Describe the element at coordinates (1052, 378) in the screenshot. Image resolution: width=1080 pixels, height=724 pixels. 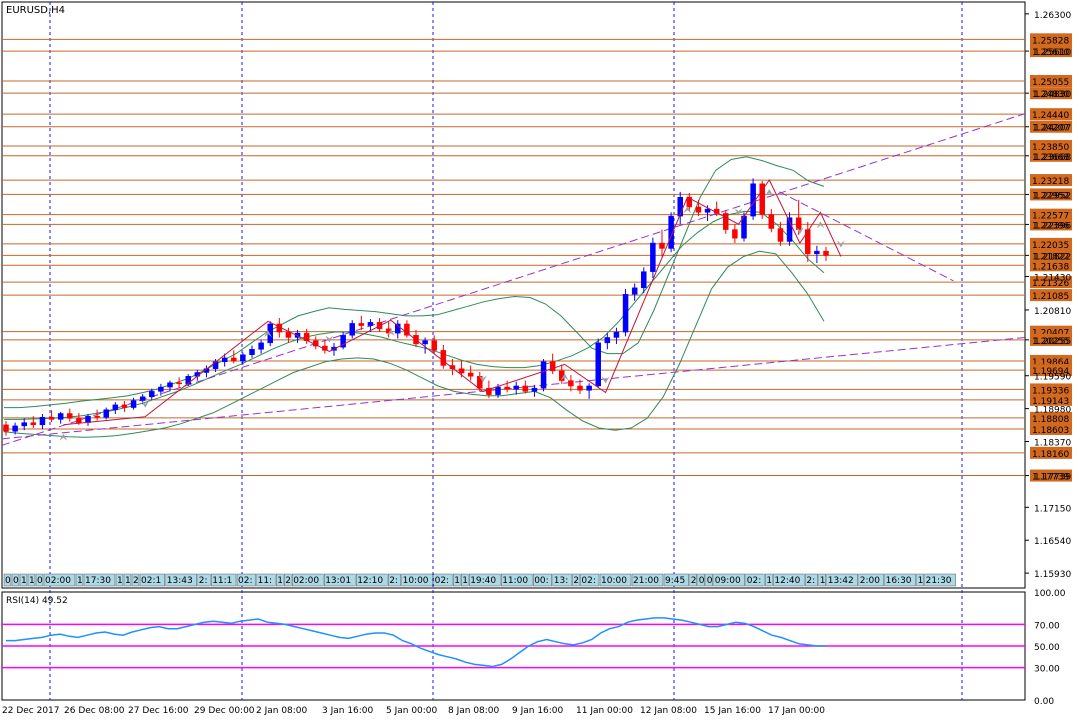
I see `price-tick-label: 1.19590` at that location.